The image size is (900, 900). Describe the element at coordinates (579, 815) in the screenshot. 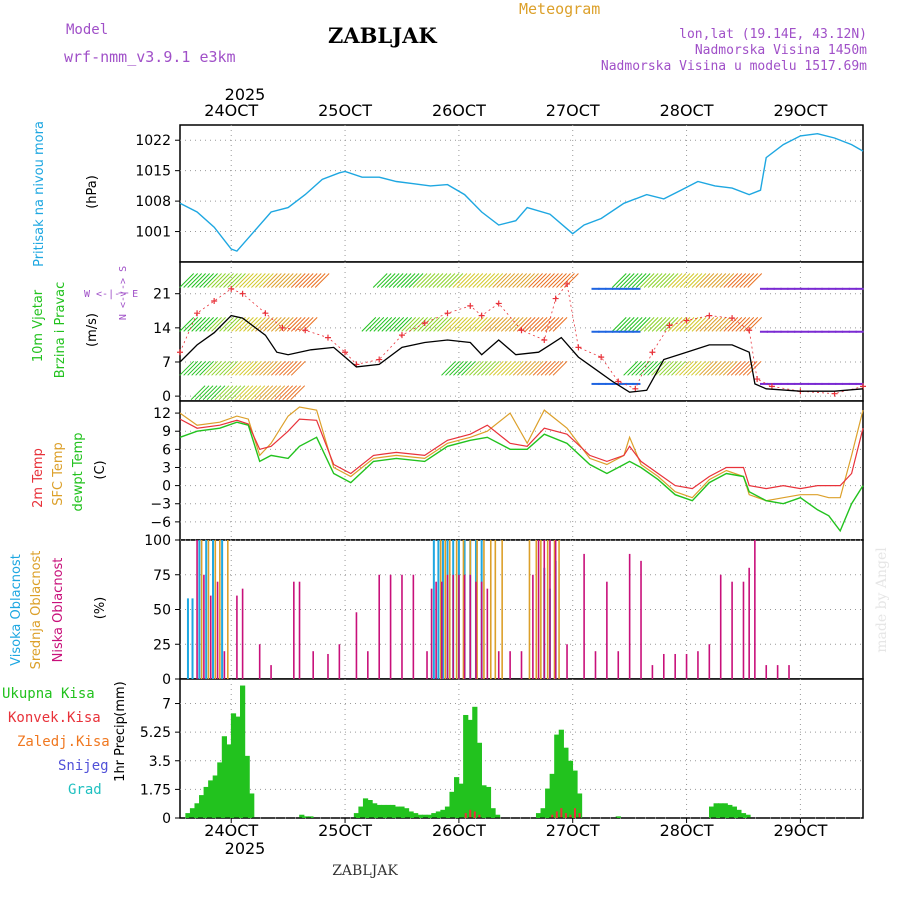

I see `precip-conv-bar` at that location.